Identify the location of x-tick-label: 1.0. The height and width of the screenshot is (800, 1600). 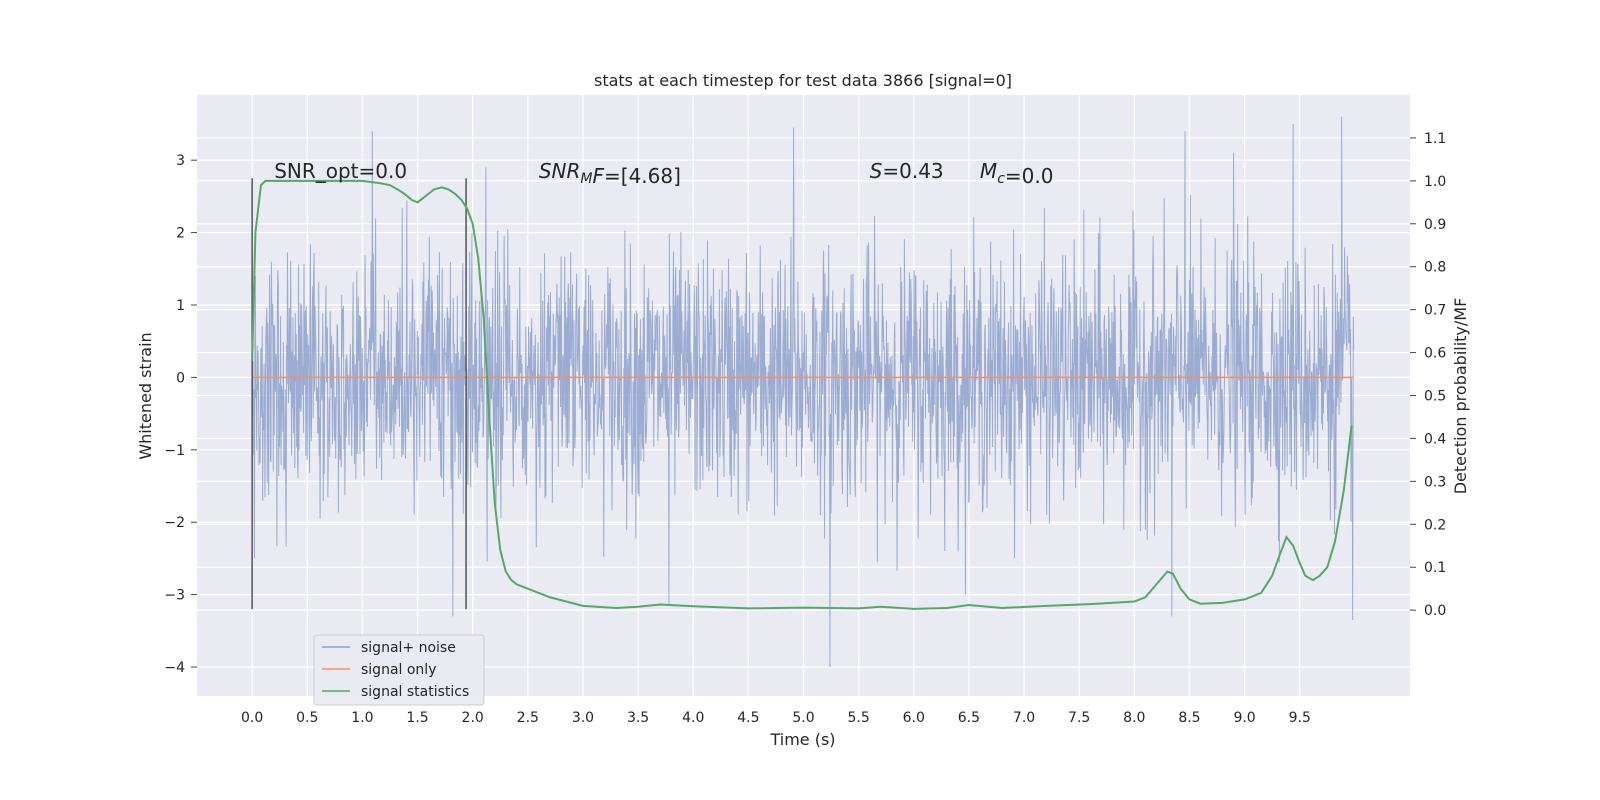
(362, 718).